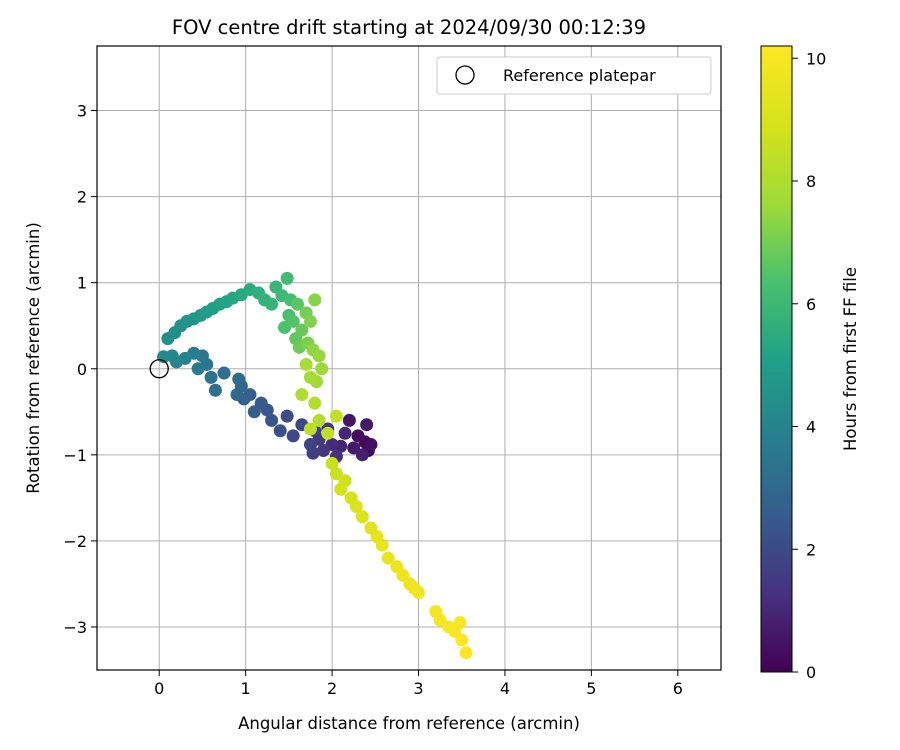  I want to click on x-tick-label: 5, so click(591, 688).